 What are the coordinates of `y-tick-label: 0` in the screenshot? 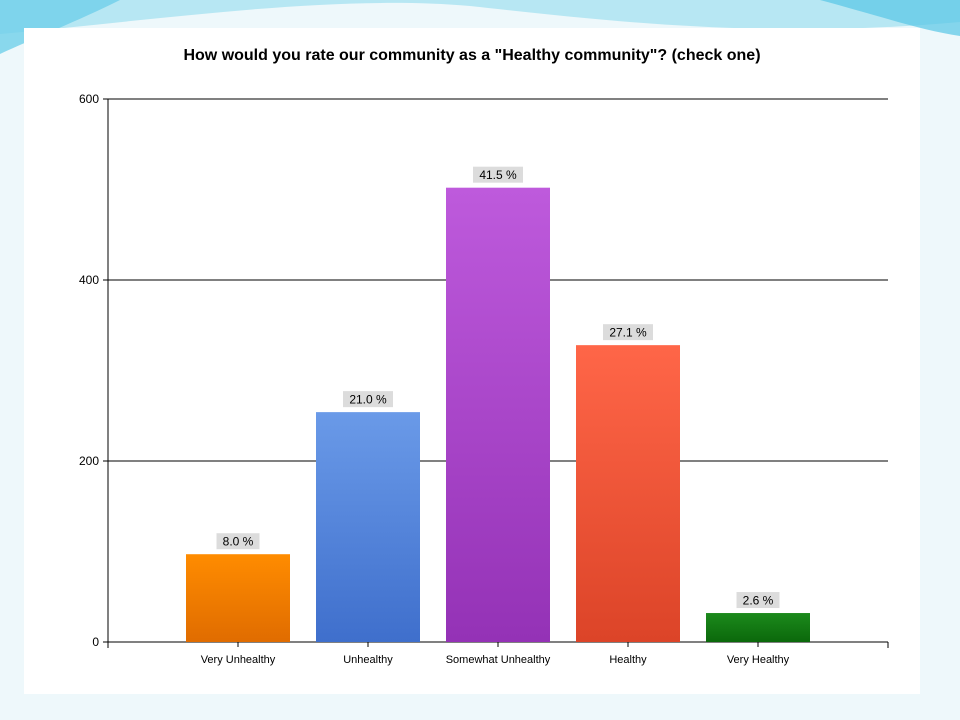 It's located at (95, 642).